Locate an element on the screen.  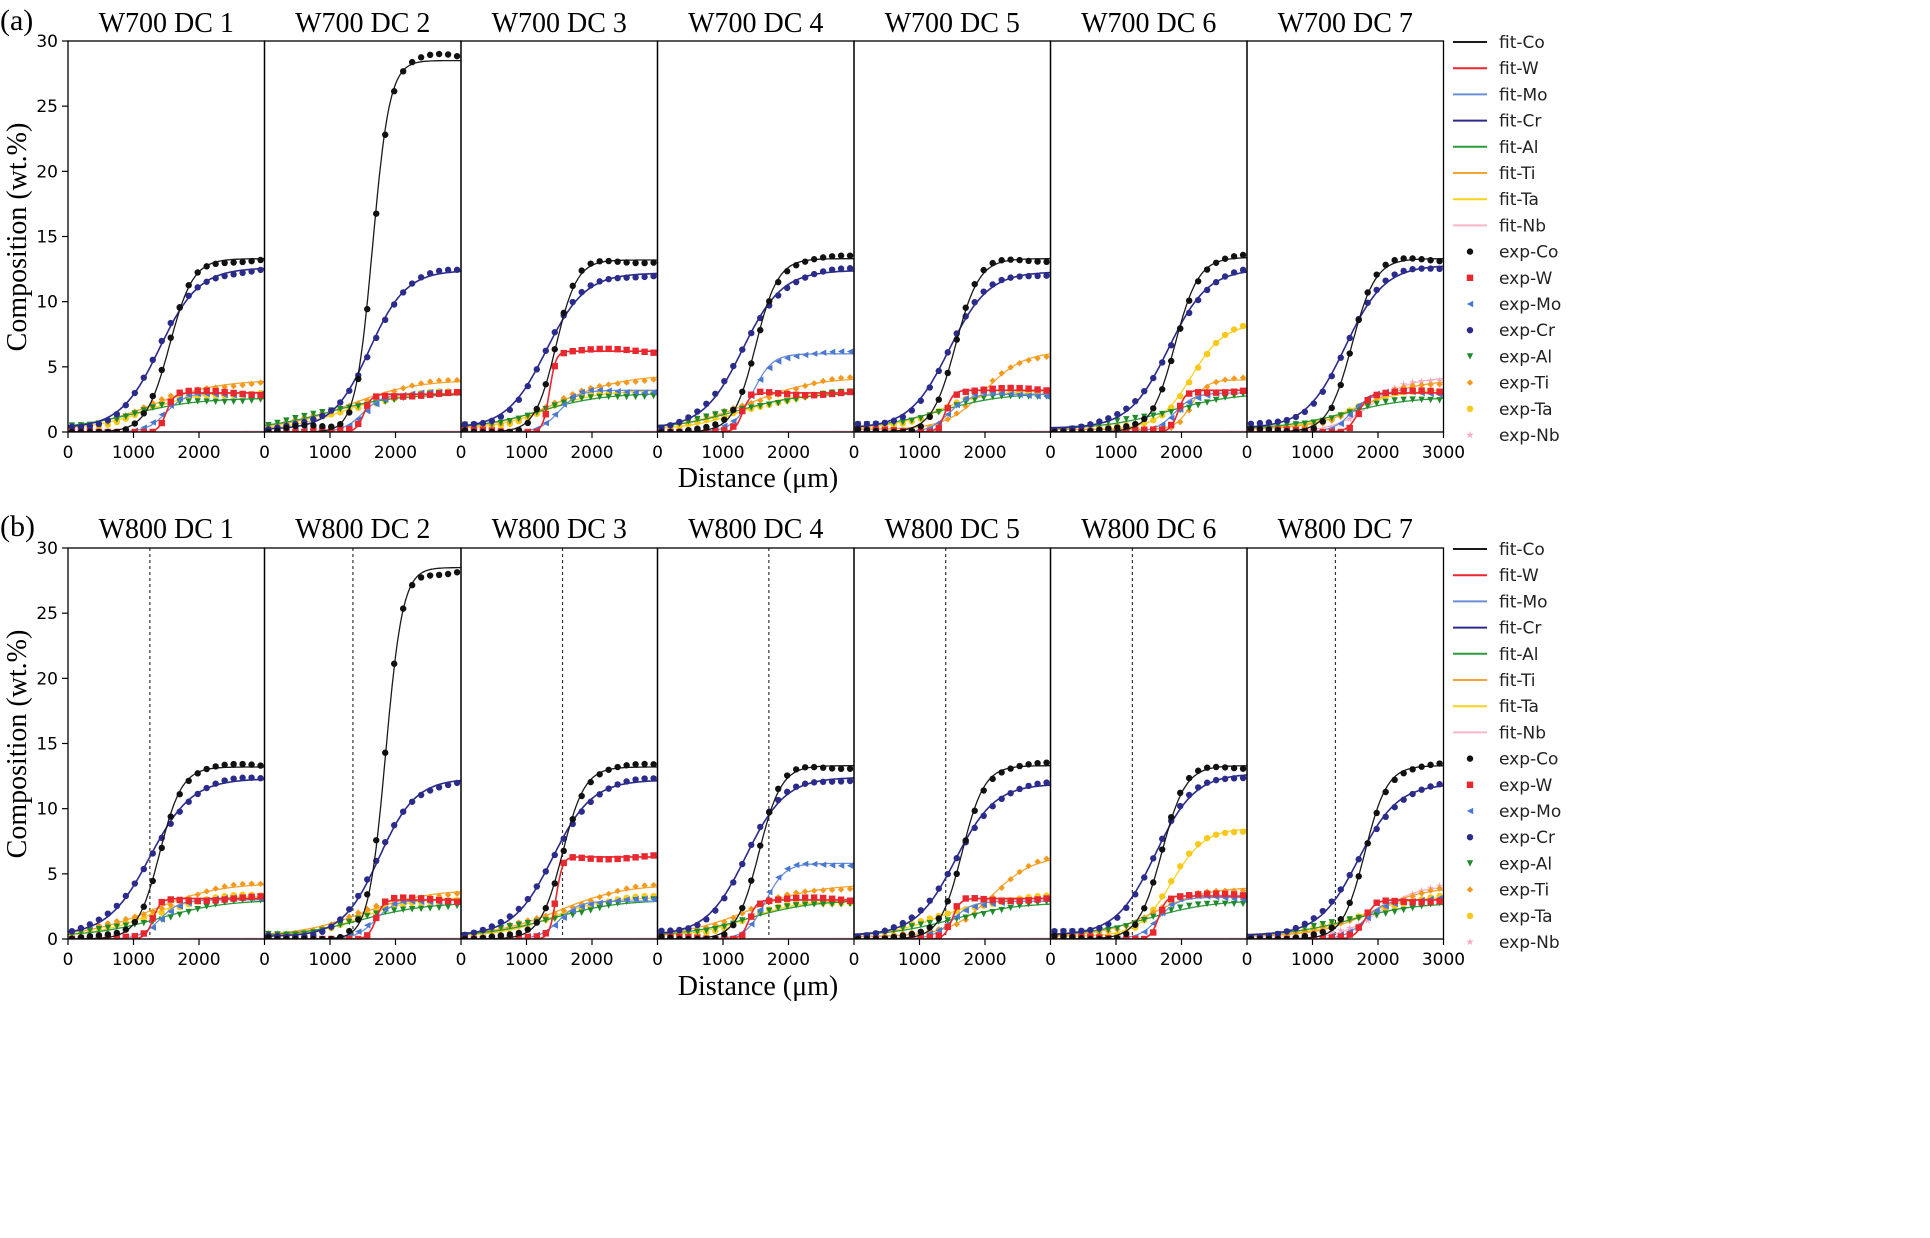
exp-point-ta is located at coordinates (1207, 838).